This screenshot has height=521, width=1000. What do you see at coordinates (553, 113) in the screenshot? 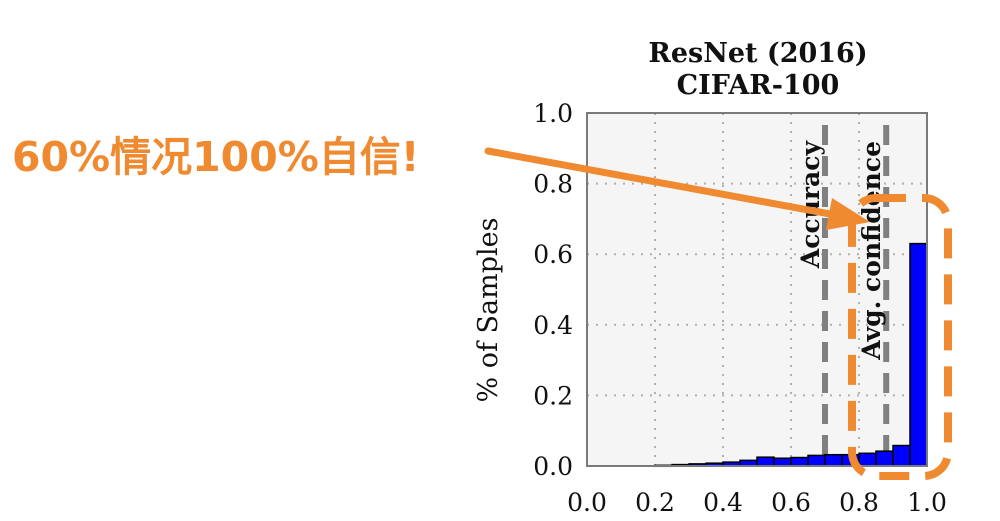
I see `y-tick-label-5: 1.0` at bounding box center [553, 113].